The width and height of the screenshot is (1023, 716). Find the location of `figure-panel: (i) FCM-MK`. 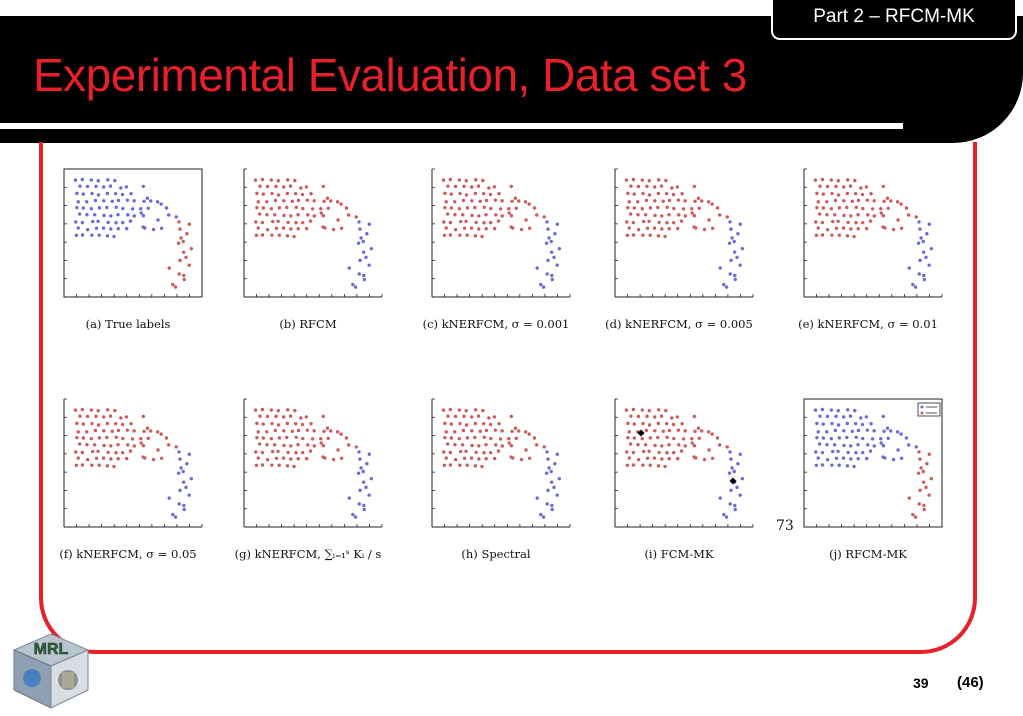

figure-panel: (i) FCM-MK is located at coordinates (679, 490).